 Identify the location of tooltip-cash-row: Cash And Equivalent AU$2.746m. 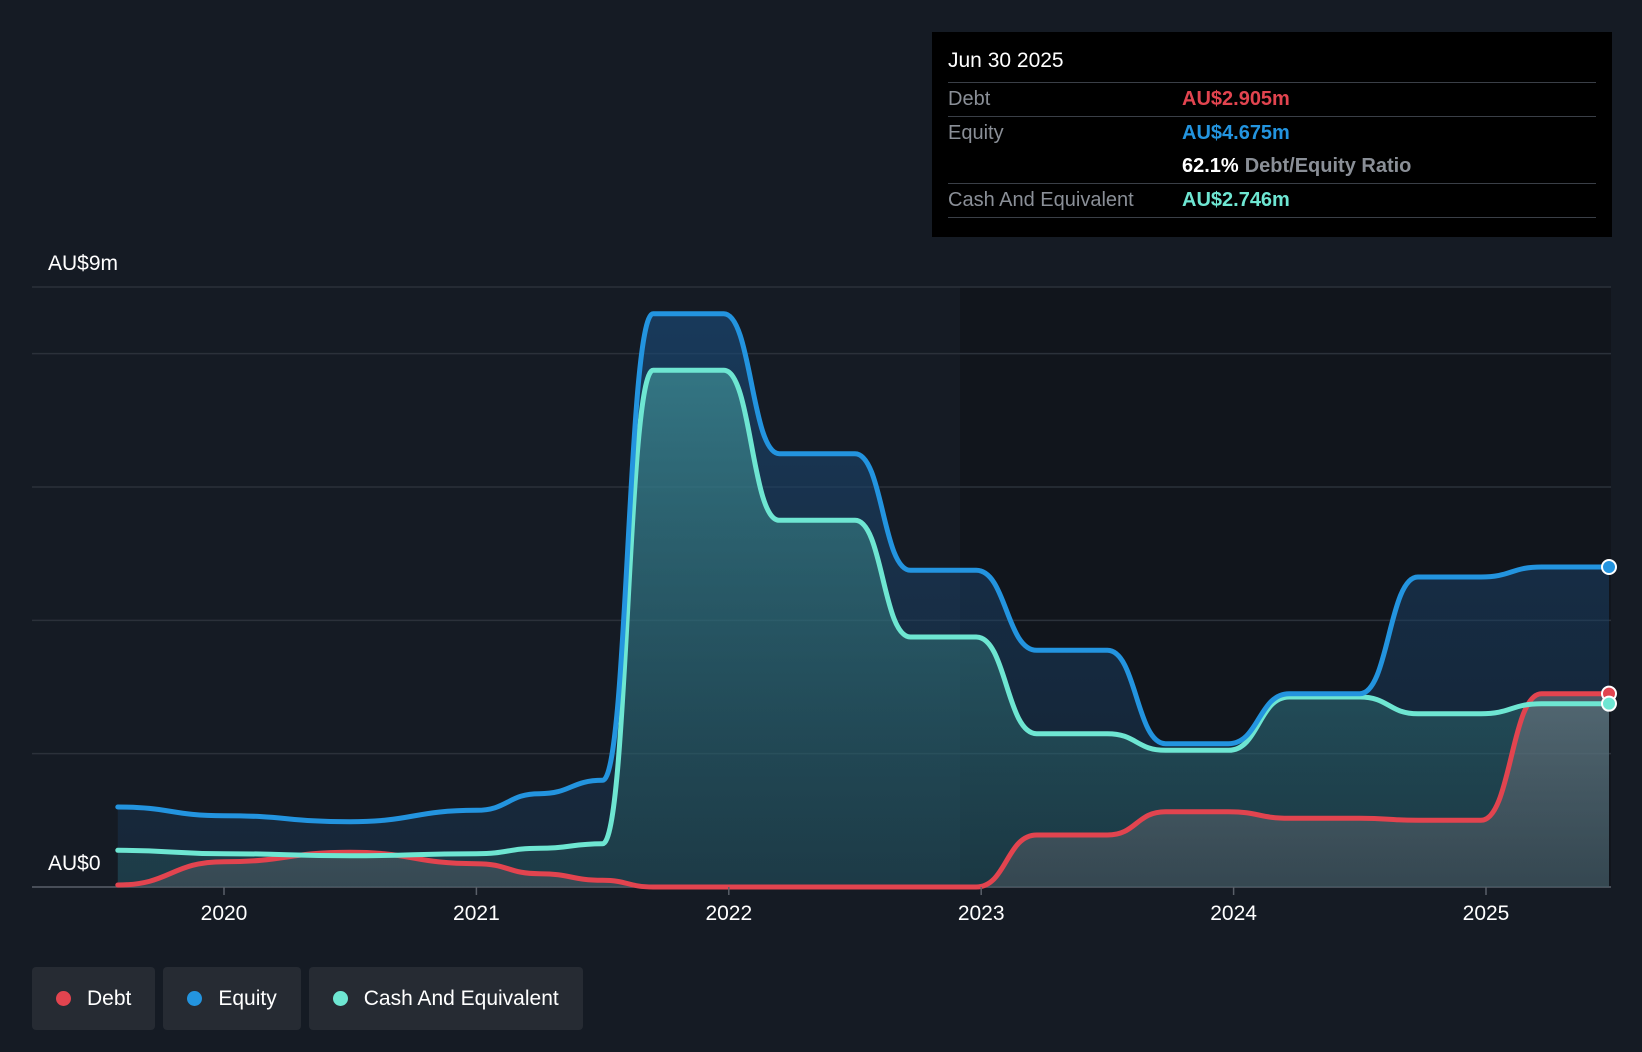
(1272, 200).